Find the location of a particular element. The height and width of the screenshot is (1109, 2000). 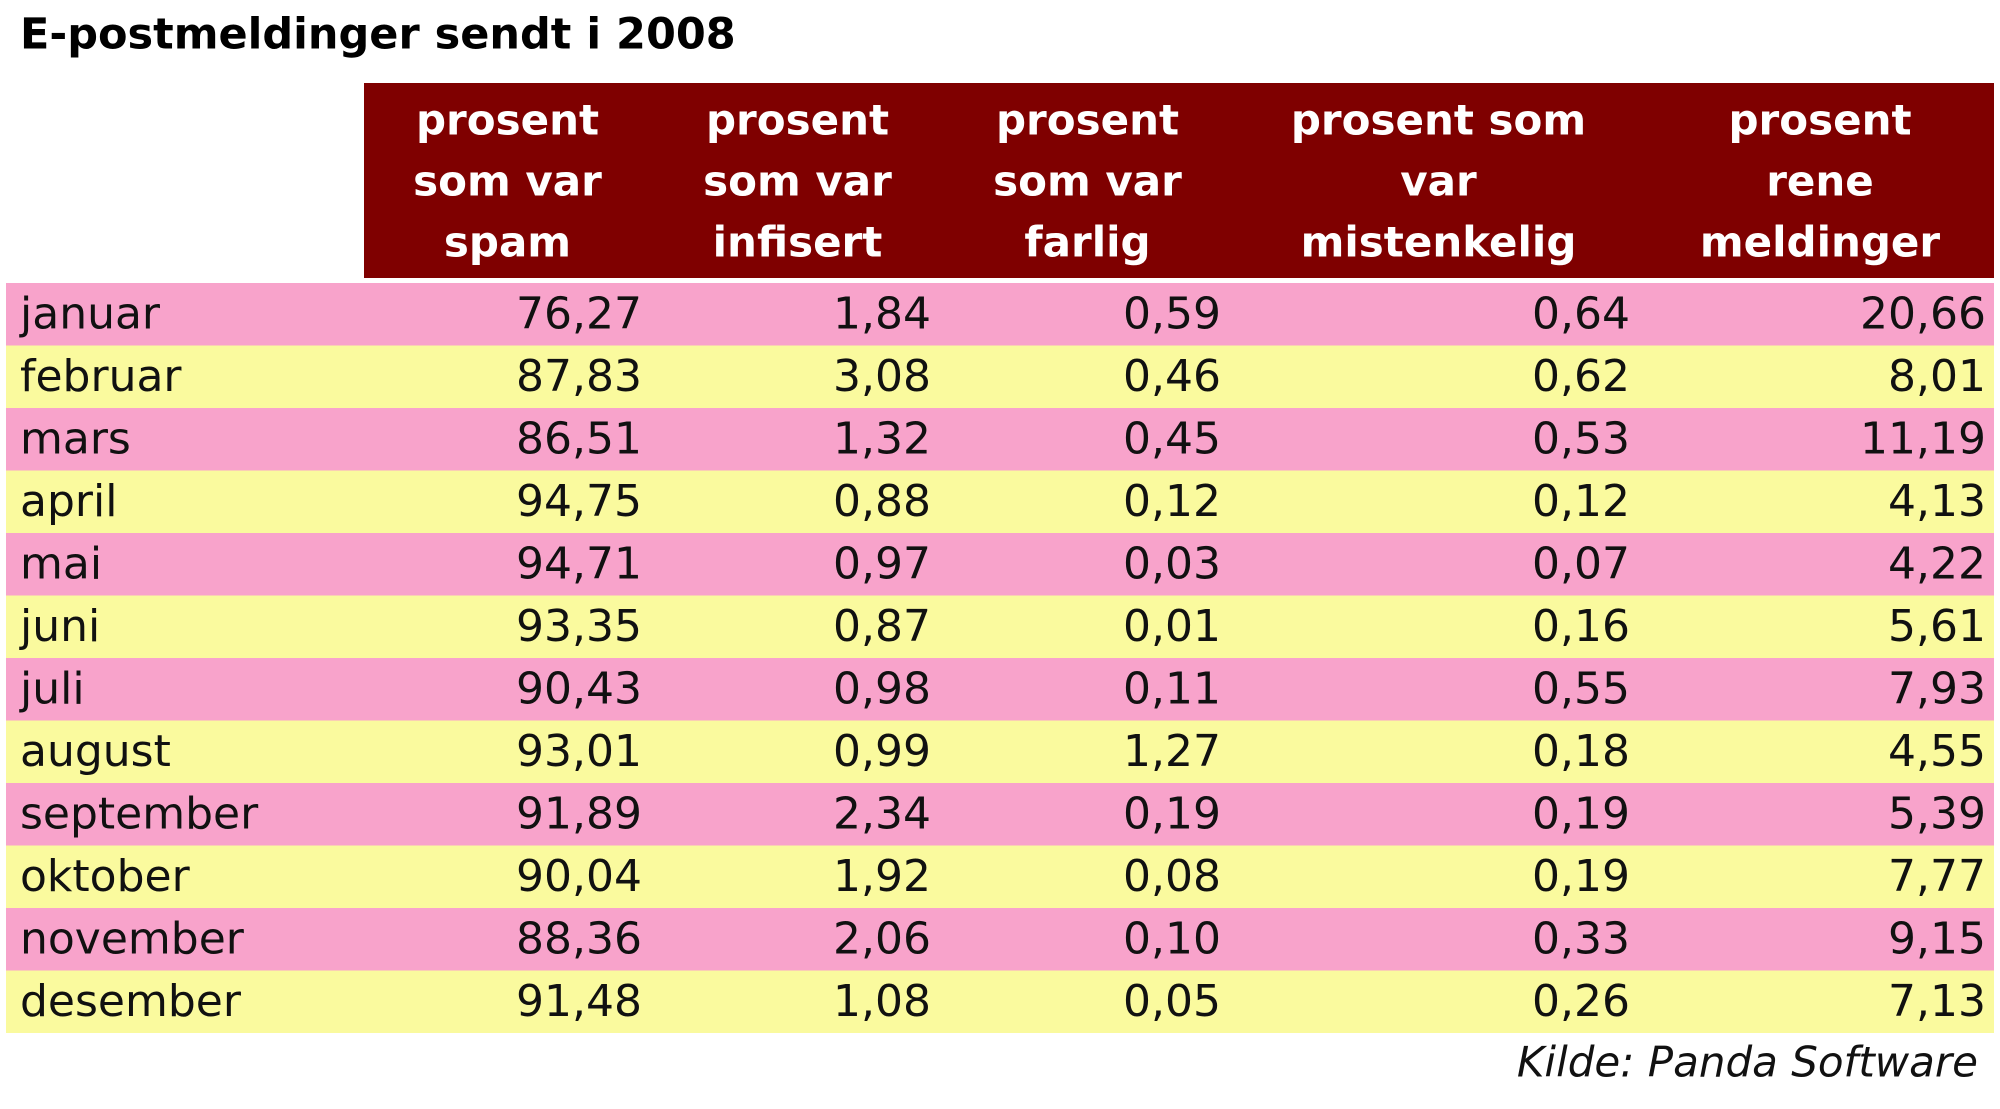

cell-value: 0,07 is located at coordinates (1581, 563).